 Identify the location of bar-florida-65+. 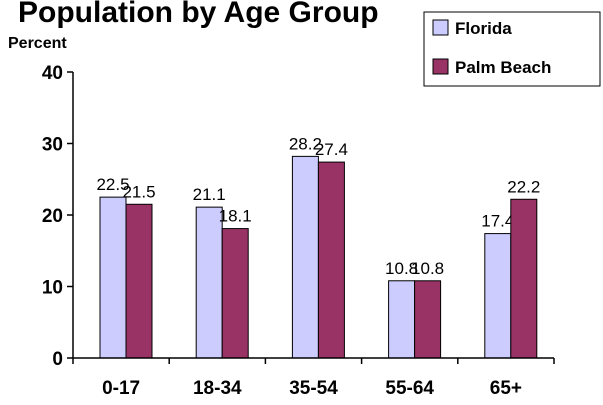
(498, 296).